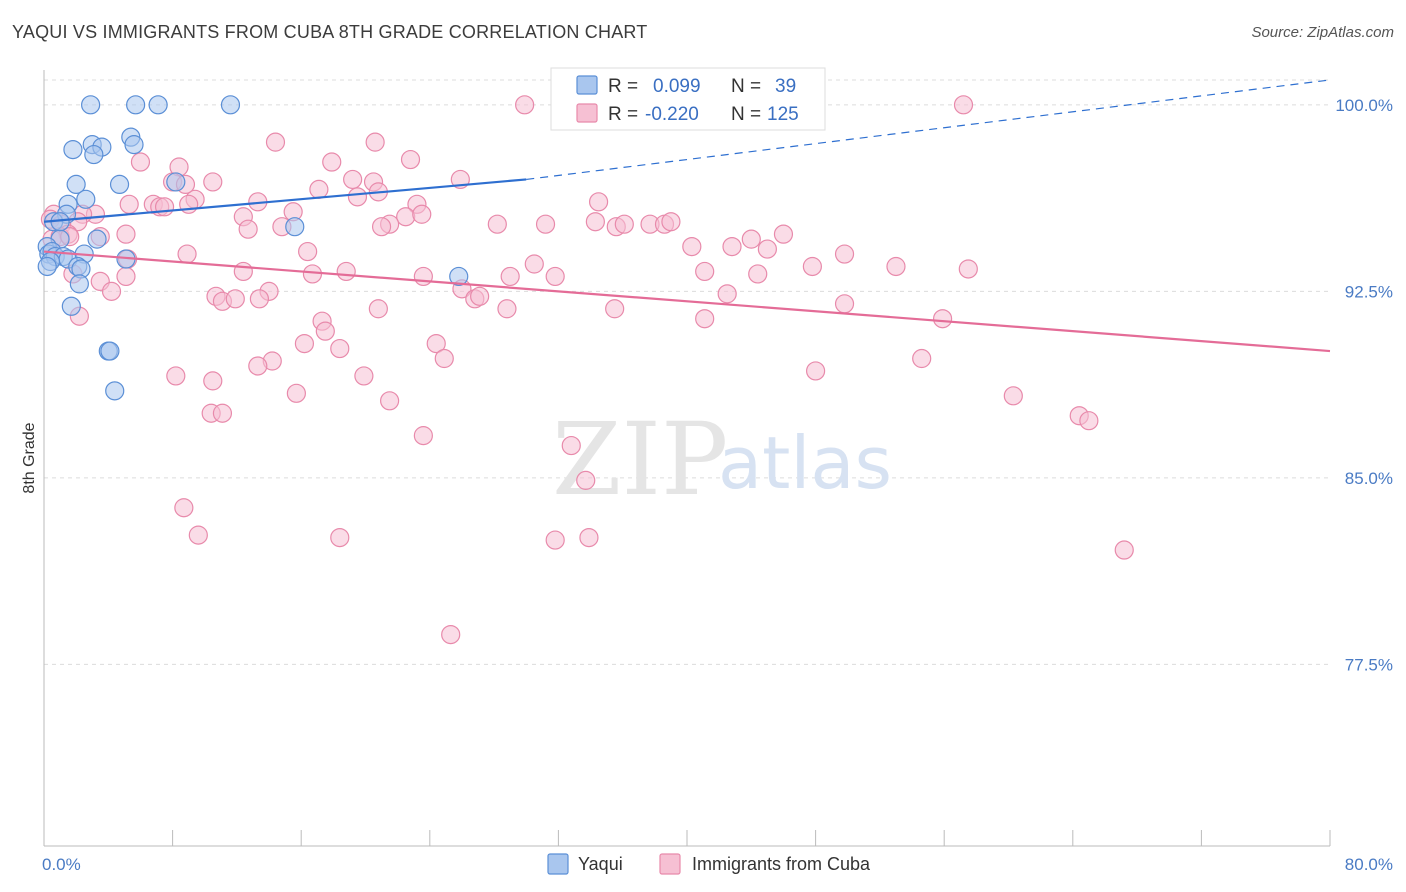  I want to click on x-tick-label-max: 80.0%, so click(1369, 864).